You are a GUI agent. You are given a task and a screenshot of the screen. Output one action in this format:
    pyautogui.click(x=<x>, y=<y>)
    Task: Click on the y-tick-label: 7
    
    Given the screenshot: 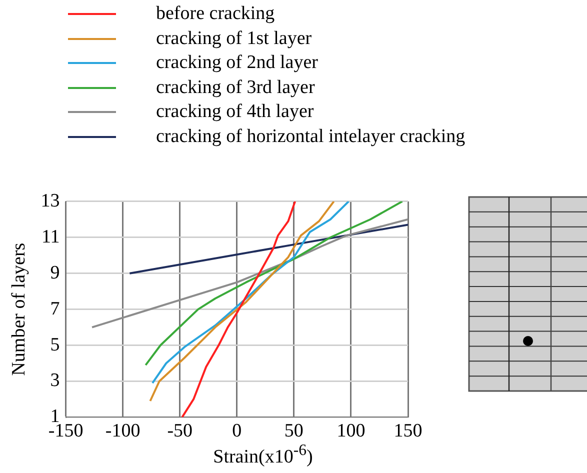 What is the action you would take?
    pyautogui.click(x=55, y=309)
    